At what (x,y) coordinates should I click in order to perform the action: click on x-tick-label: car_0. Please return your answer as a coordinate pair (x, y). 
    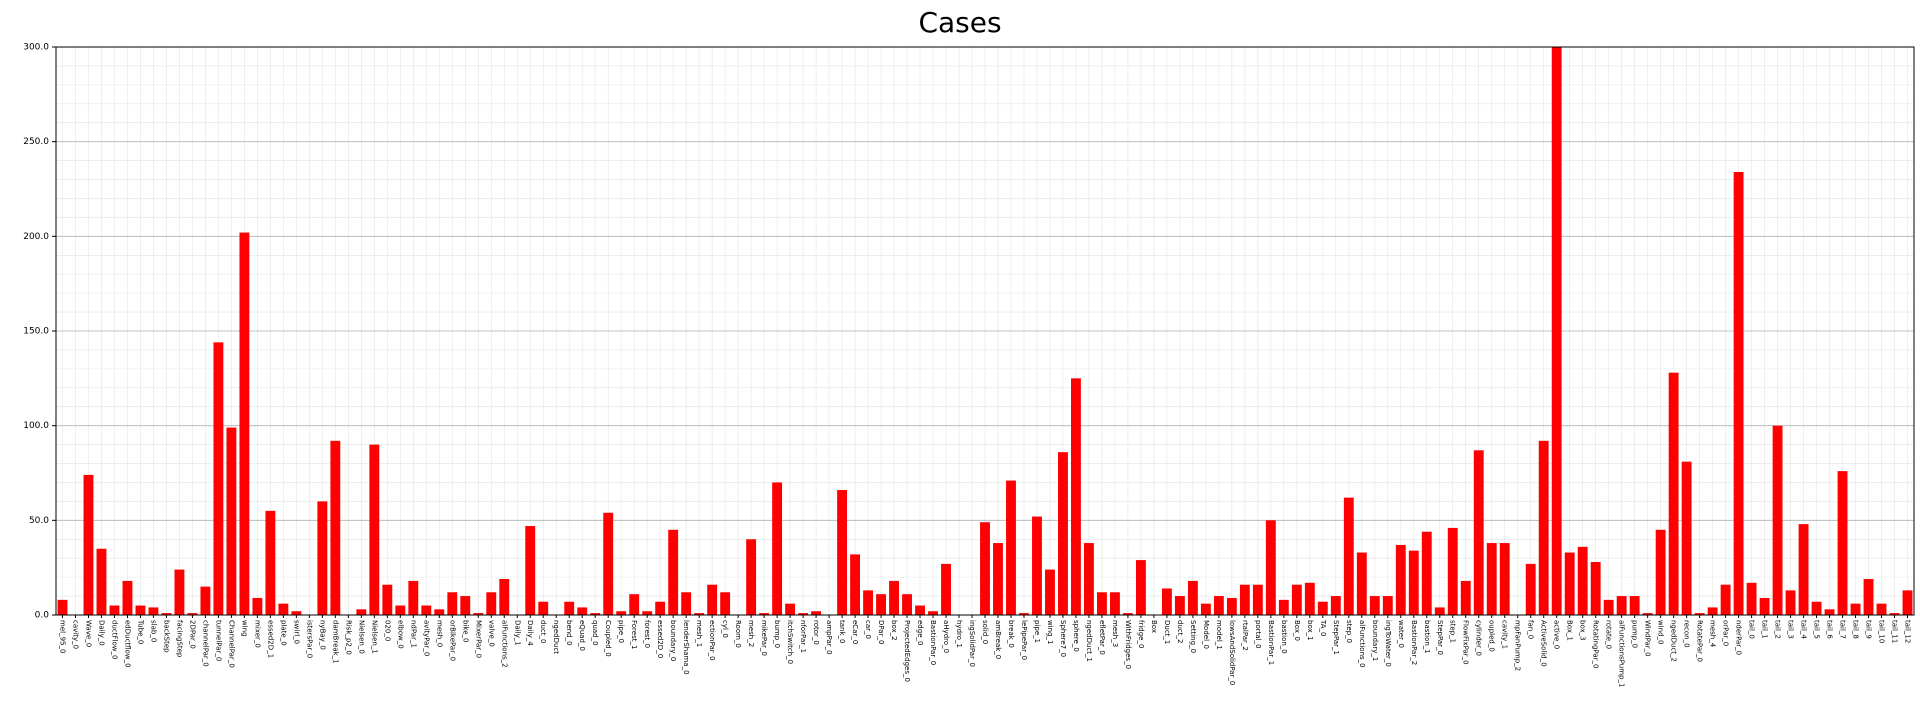
    Looking at the image, I should click on (868, 629).